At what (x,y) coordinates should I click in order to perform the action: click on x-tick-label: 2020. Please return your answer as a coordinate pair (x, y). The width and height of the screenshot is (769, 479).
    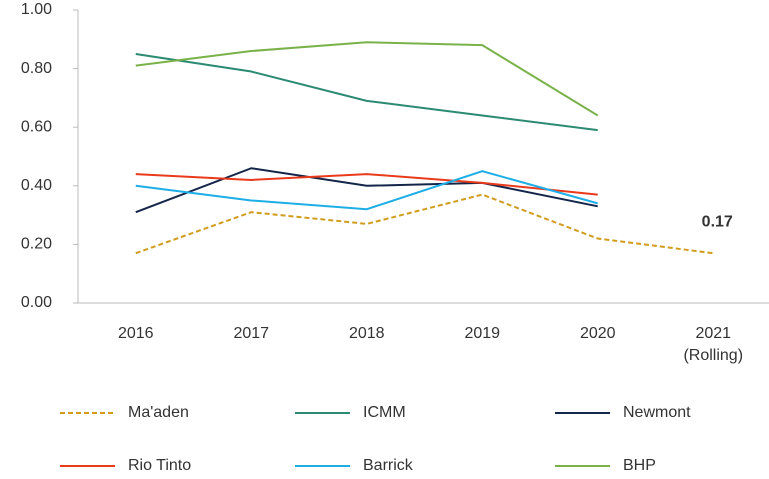
    Looking at the image, I should click on (597, 333).